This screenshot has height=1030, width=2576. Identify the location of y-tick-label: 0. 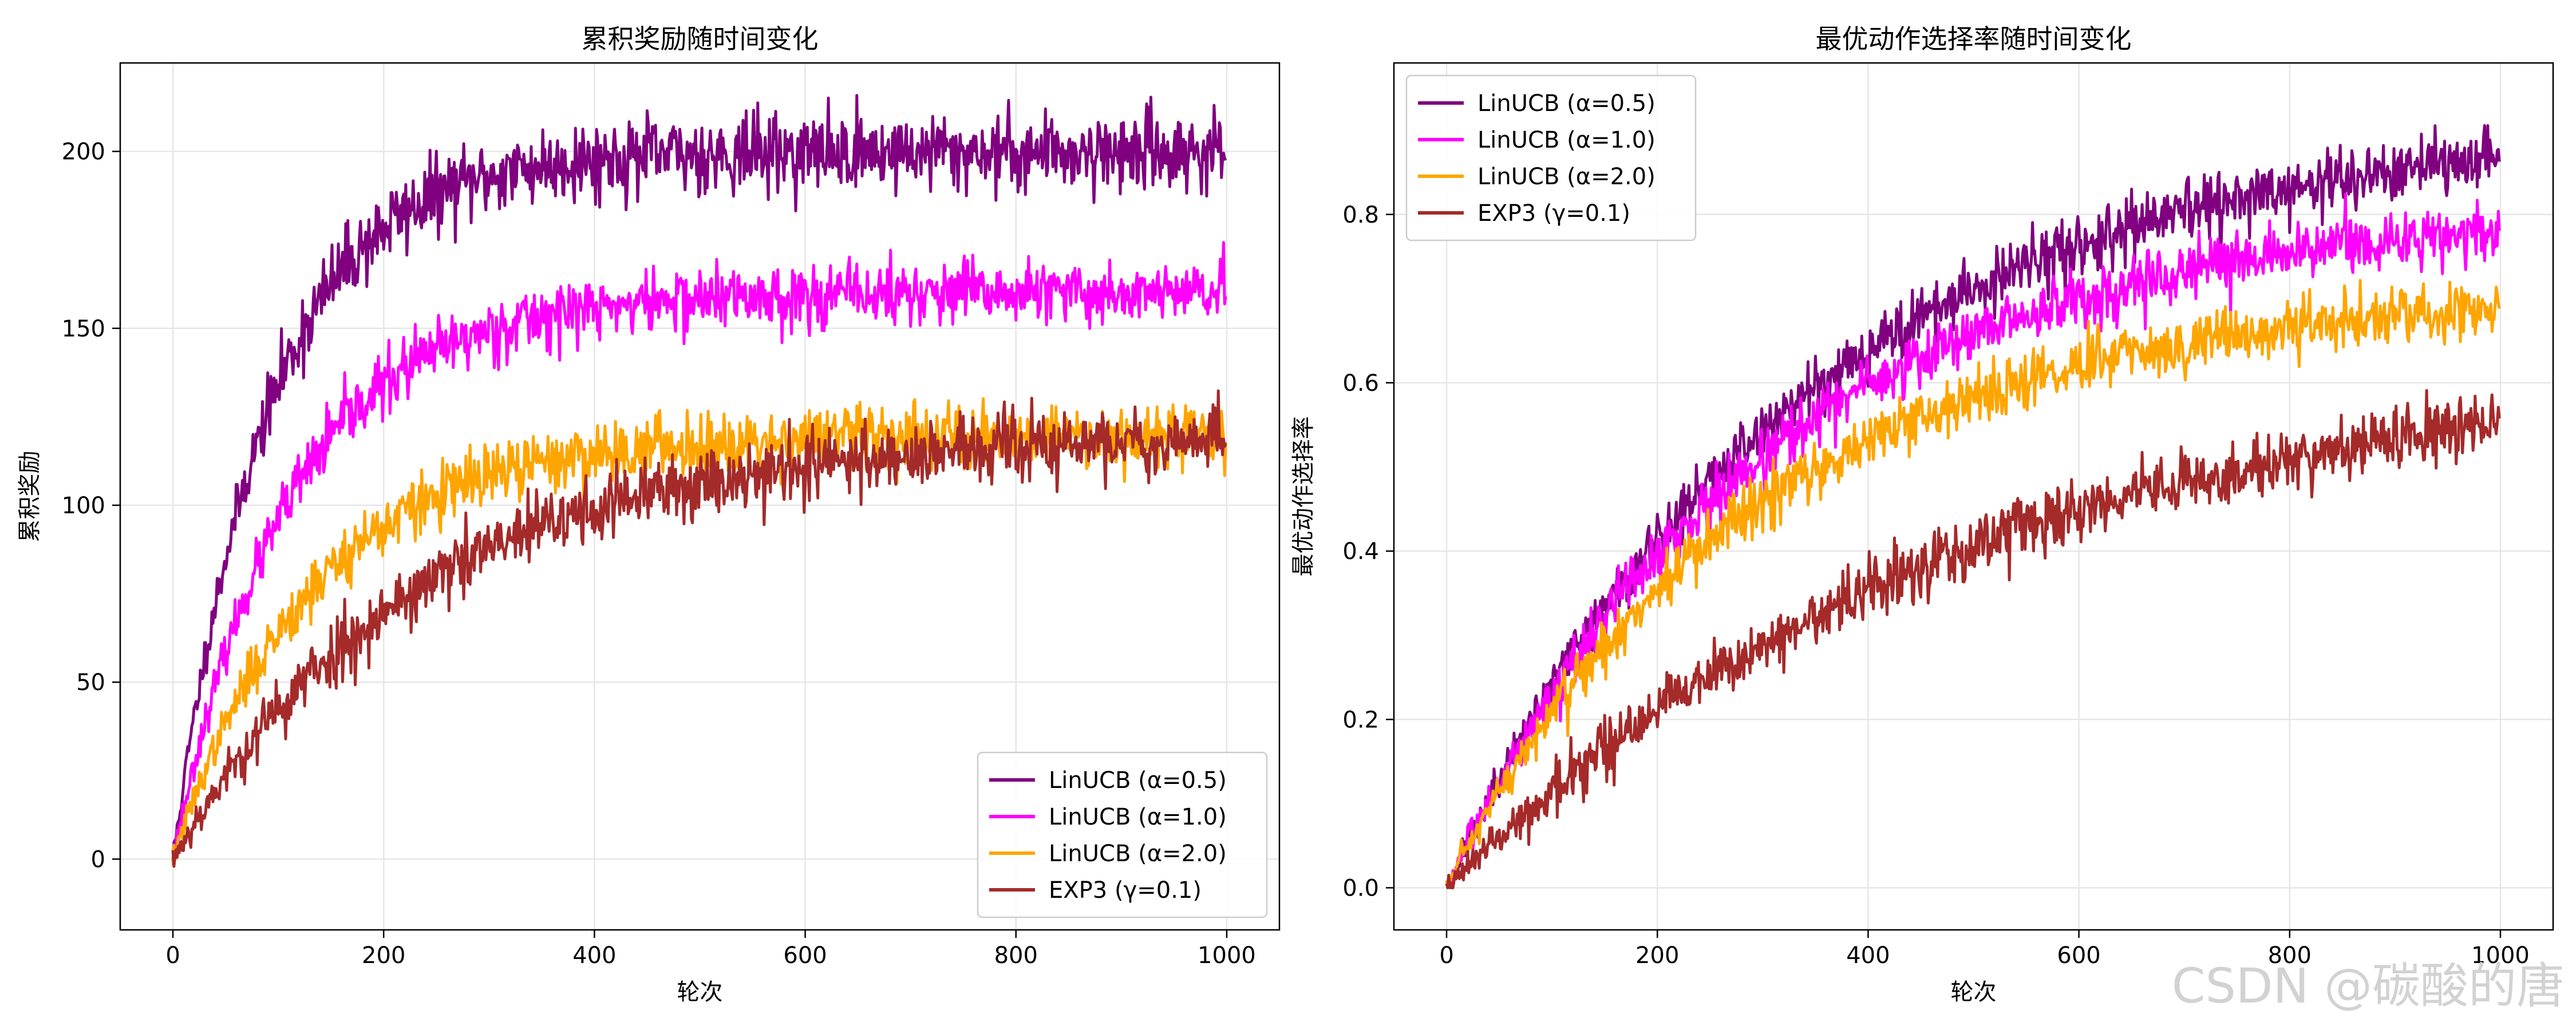
(98, 859).